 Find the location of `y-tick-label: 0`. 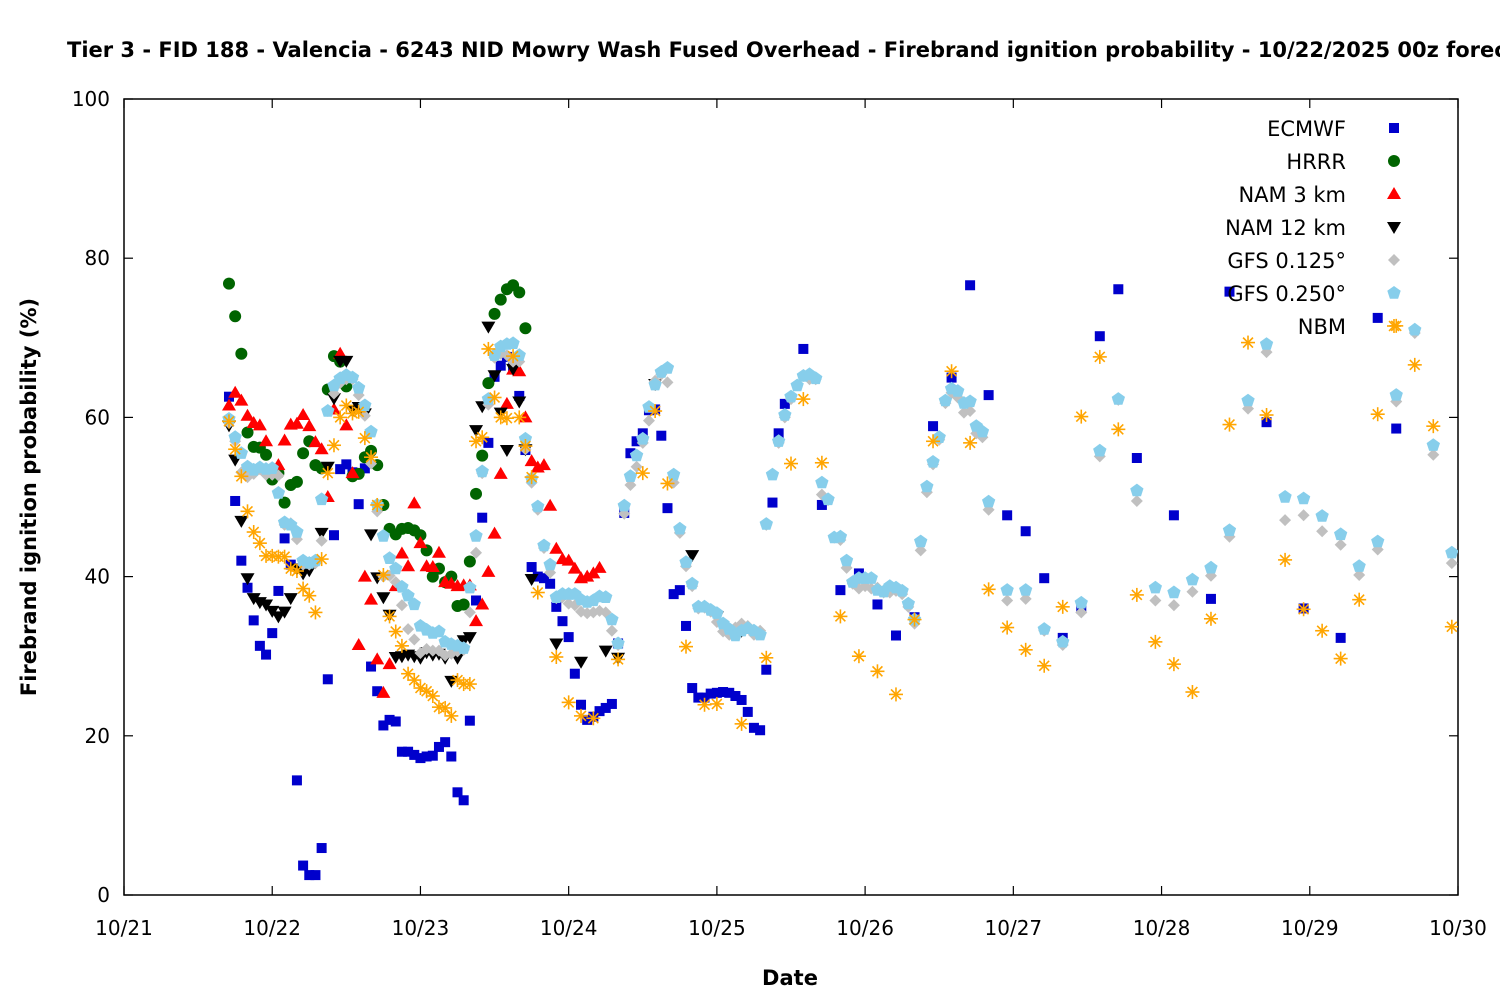

y-tick-label: 0 is located at coordinates (103, 895).